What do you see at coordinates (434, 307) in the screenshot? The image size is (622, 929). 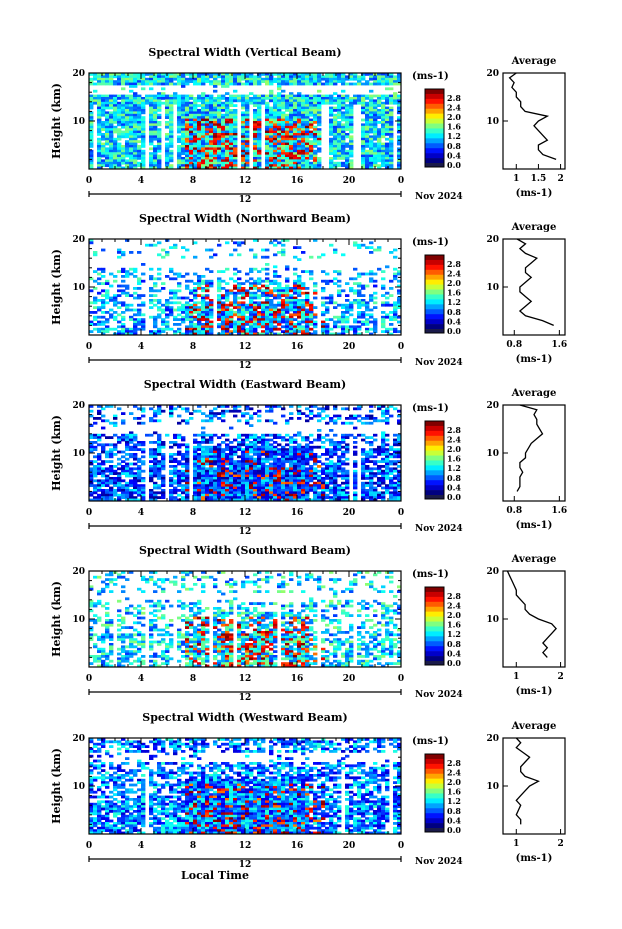 I see `colorbar-swatch` at bounding box center [434, 307].